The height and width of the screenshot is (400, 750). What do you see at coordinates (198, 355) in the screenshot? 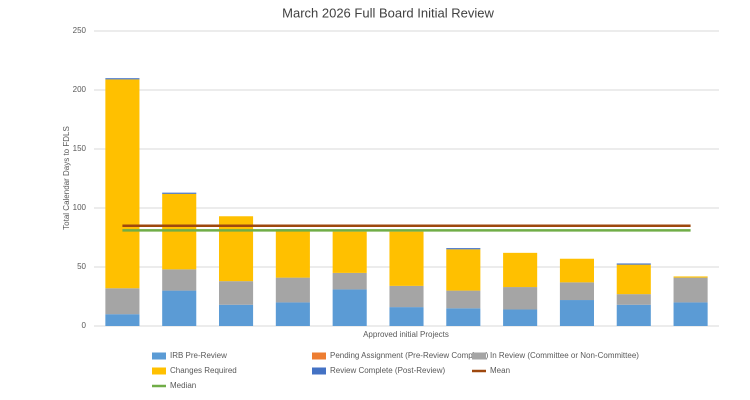
I see `legend-label: IRB Pre-Review` at bounding box center [198, 355].